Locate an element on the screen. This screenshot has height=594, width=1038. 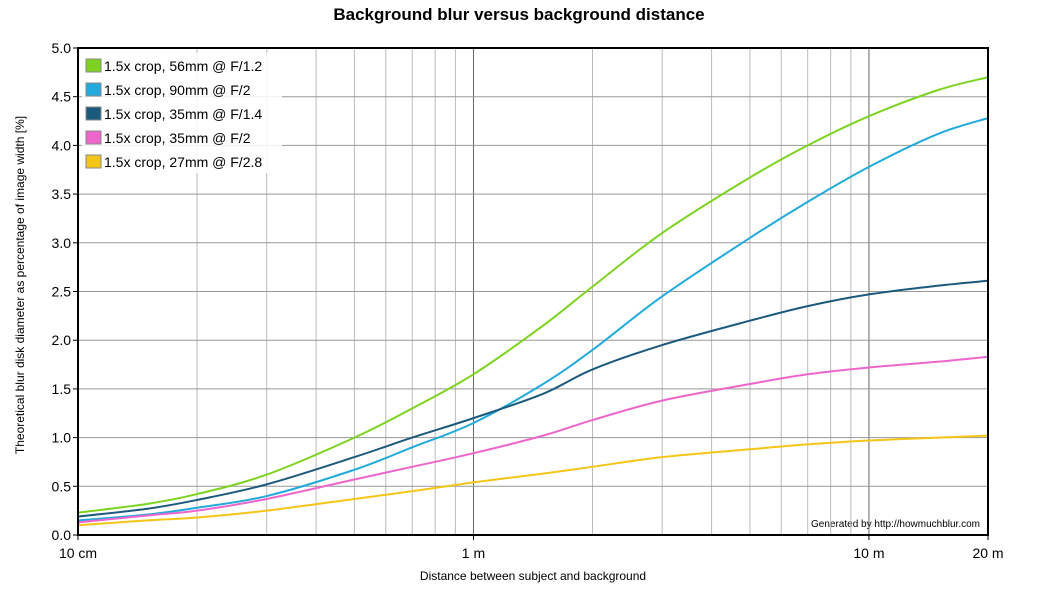
y-tick-label: 4.5 is located at coordinates (62, 97).